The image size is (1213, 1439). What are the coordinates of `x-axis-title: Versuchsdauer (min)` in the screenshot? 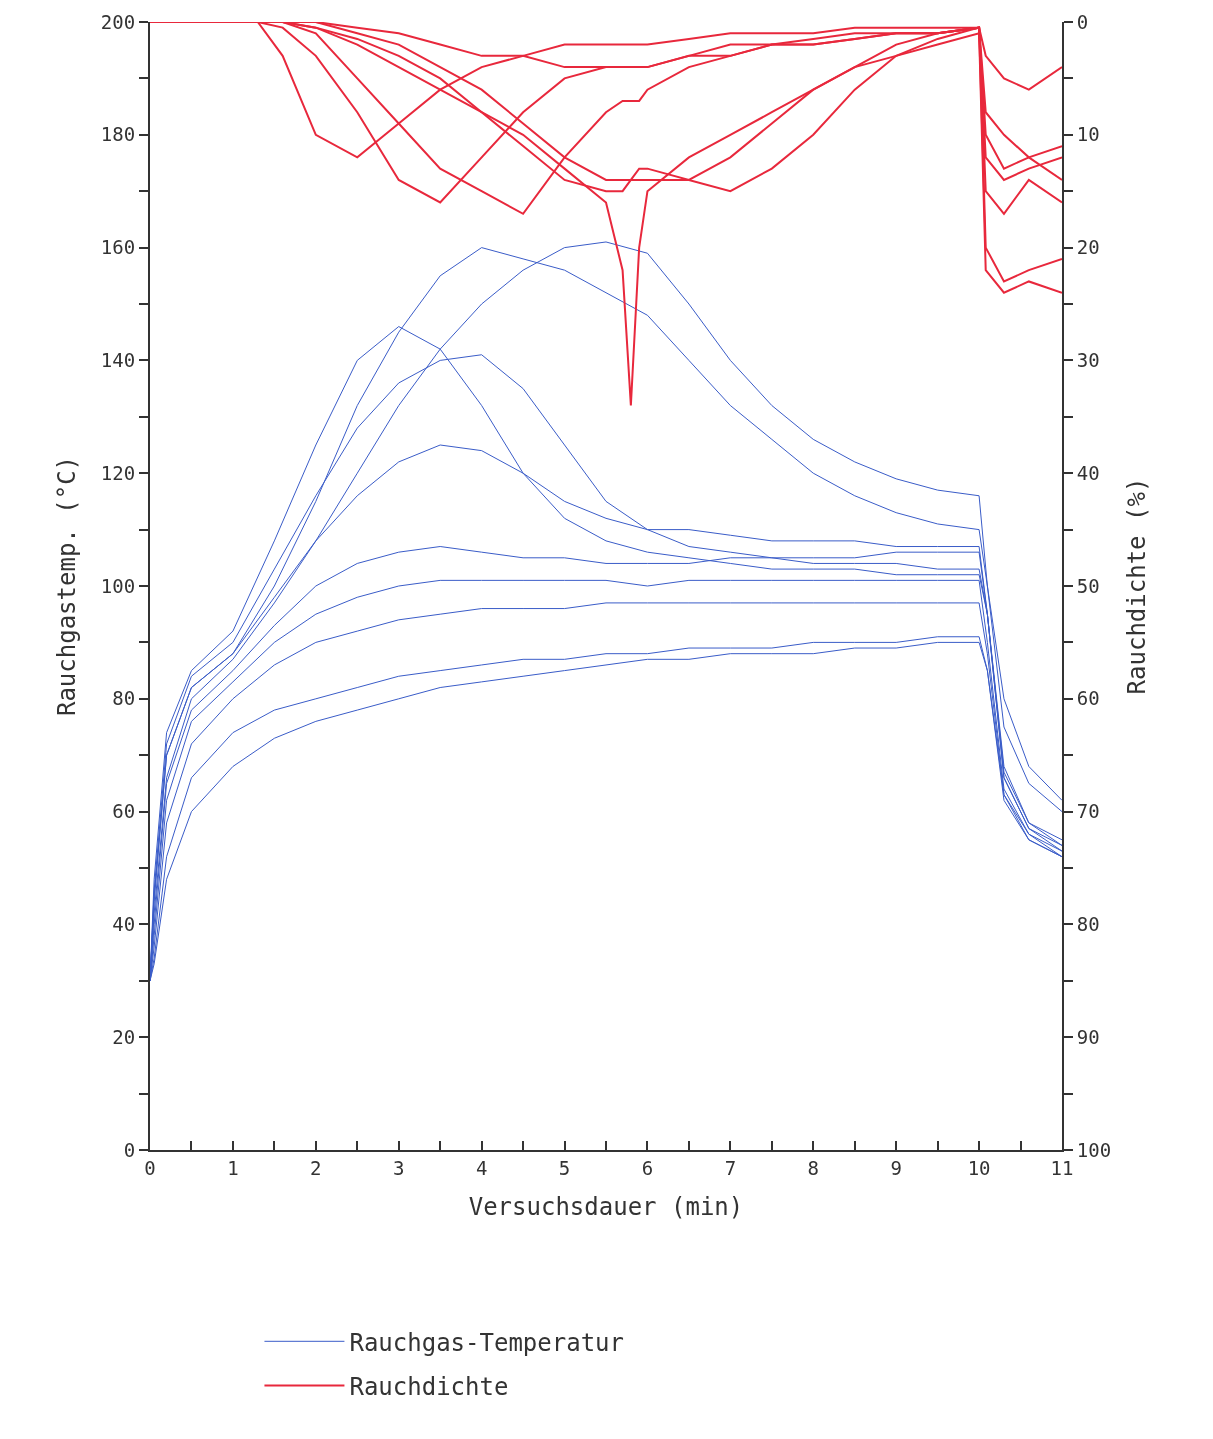 It's located at (606, 1206).